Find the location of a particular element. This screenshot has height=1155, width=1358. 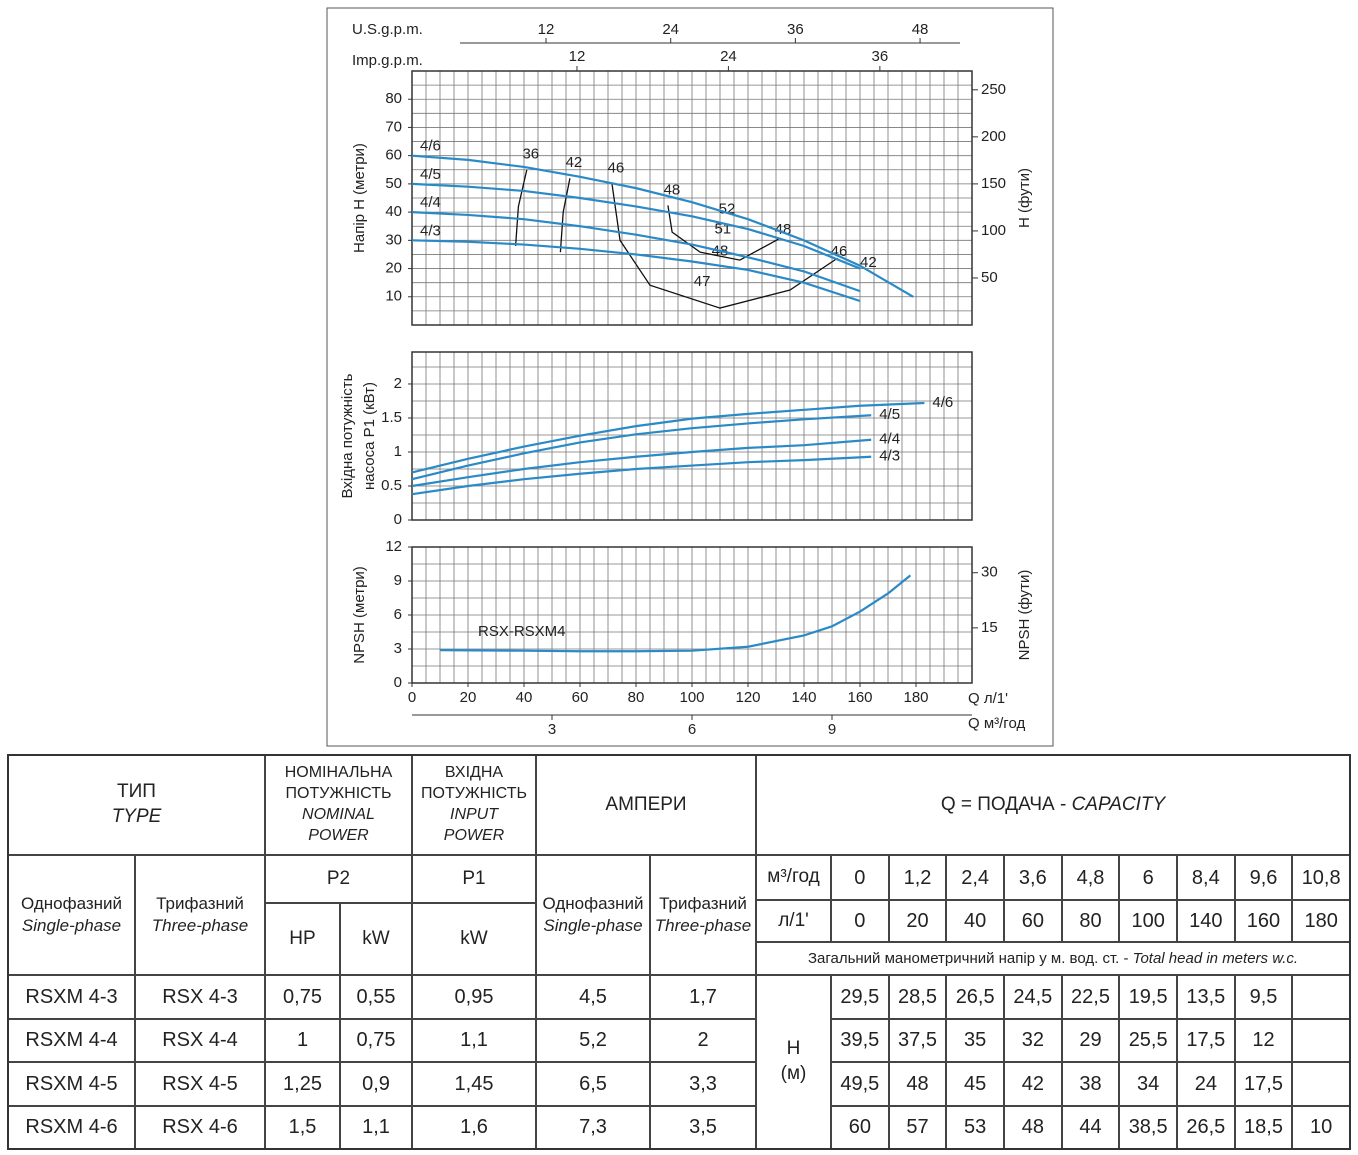

cell-line: 26,5 is located at coordinates (975, 997).